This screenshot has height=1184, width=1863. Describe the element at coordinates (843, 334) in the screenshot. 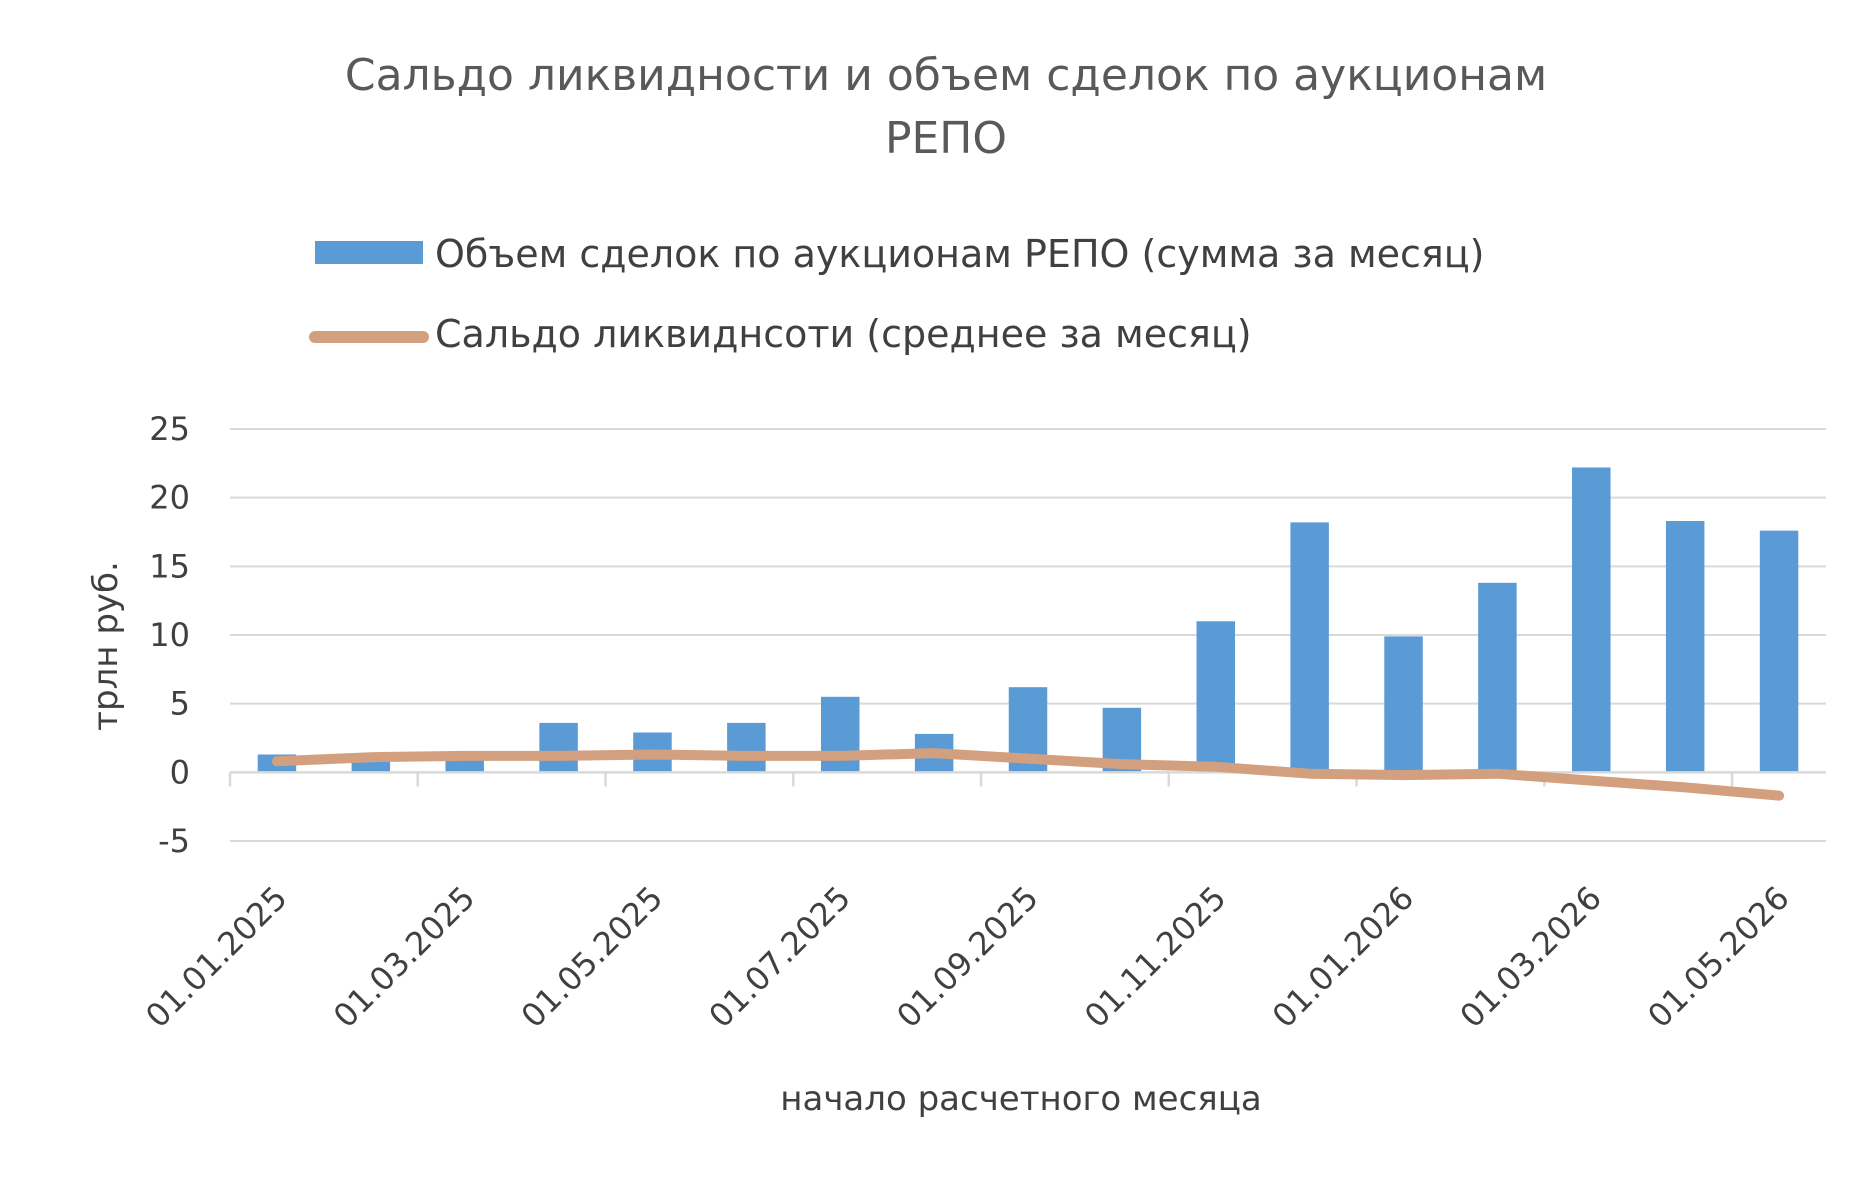

I see `legend-label-line: Сальдо ликвиднсоти (среднее за месяц)` at that location.